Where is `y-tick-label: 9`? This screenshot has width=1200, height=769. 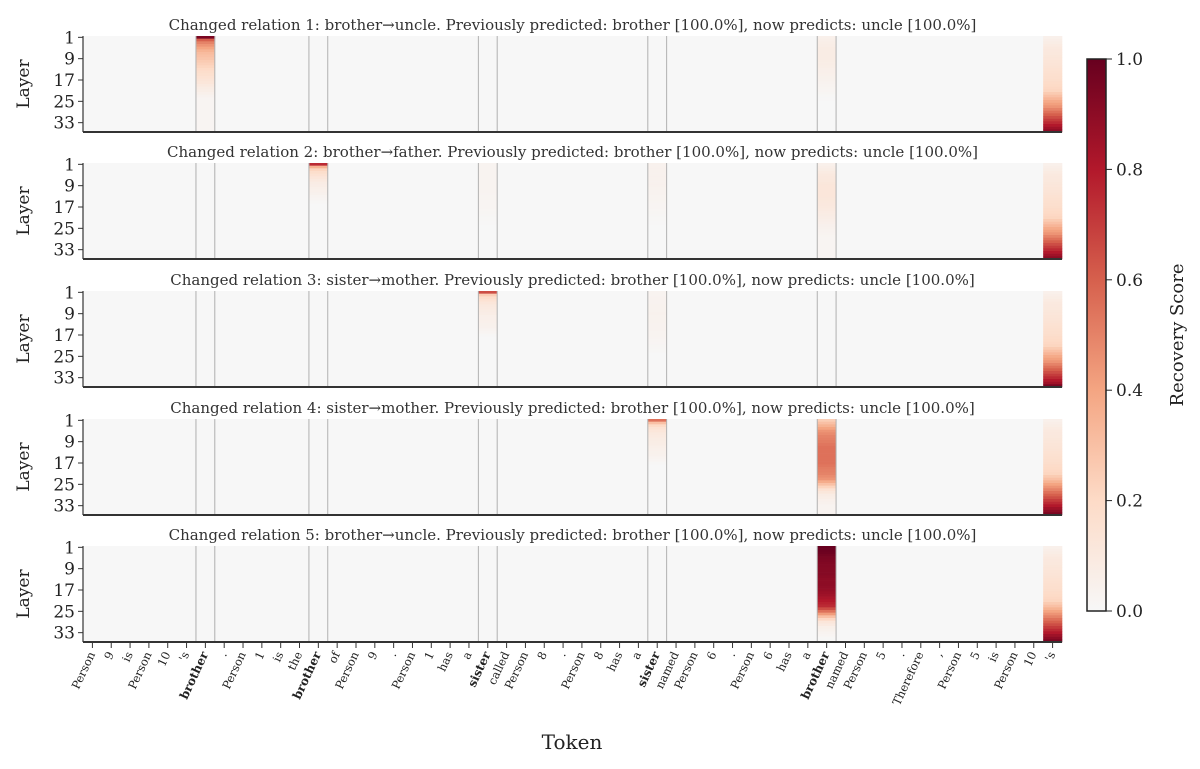
y-tick-label: 9 is located at coordinates (69, 570).